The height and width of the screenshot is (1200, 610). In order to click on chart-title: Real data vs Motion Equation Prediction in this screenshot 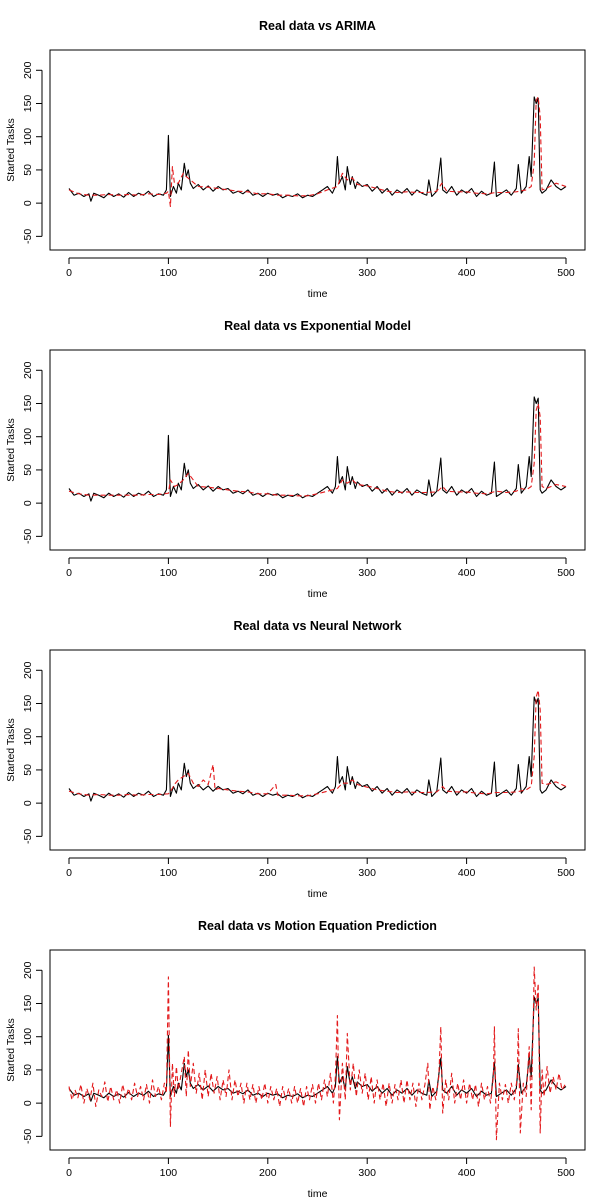, I will do `click(317, 926)`.